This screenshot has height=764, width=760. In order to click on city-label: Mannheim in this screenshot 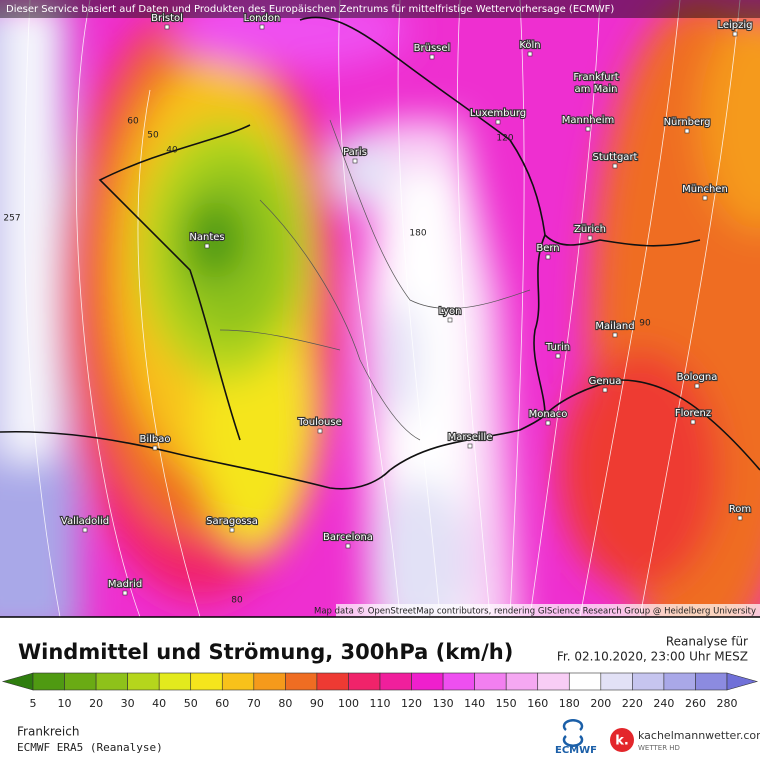, I will do `click(588, 120)`.